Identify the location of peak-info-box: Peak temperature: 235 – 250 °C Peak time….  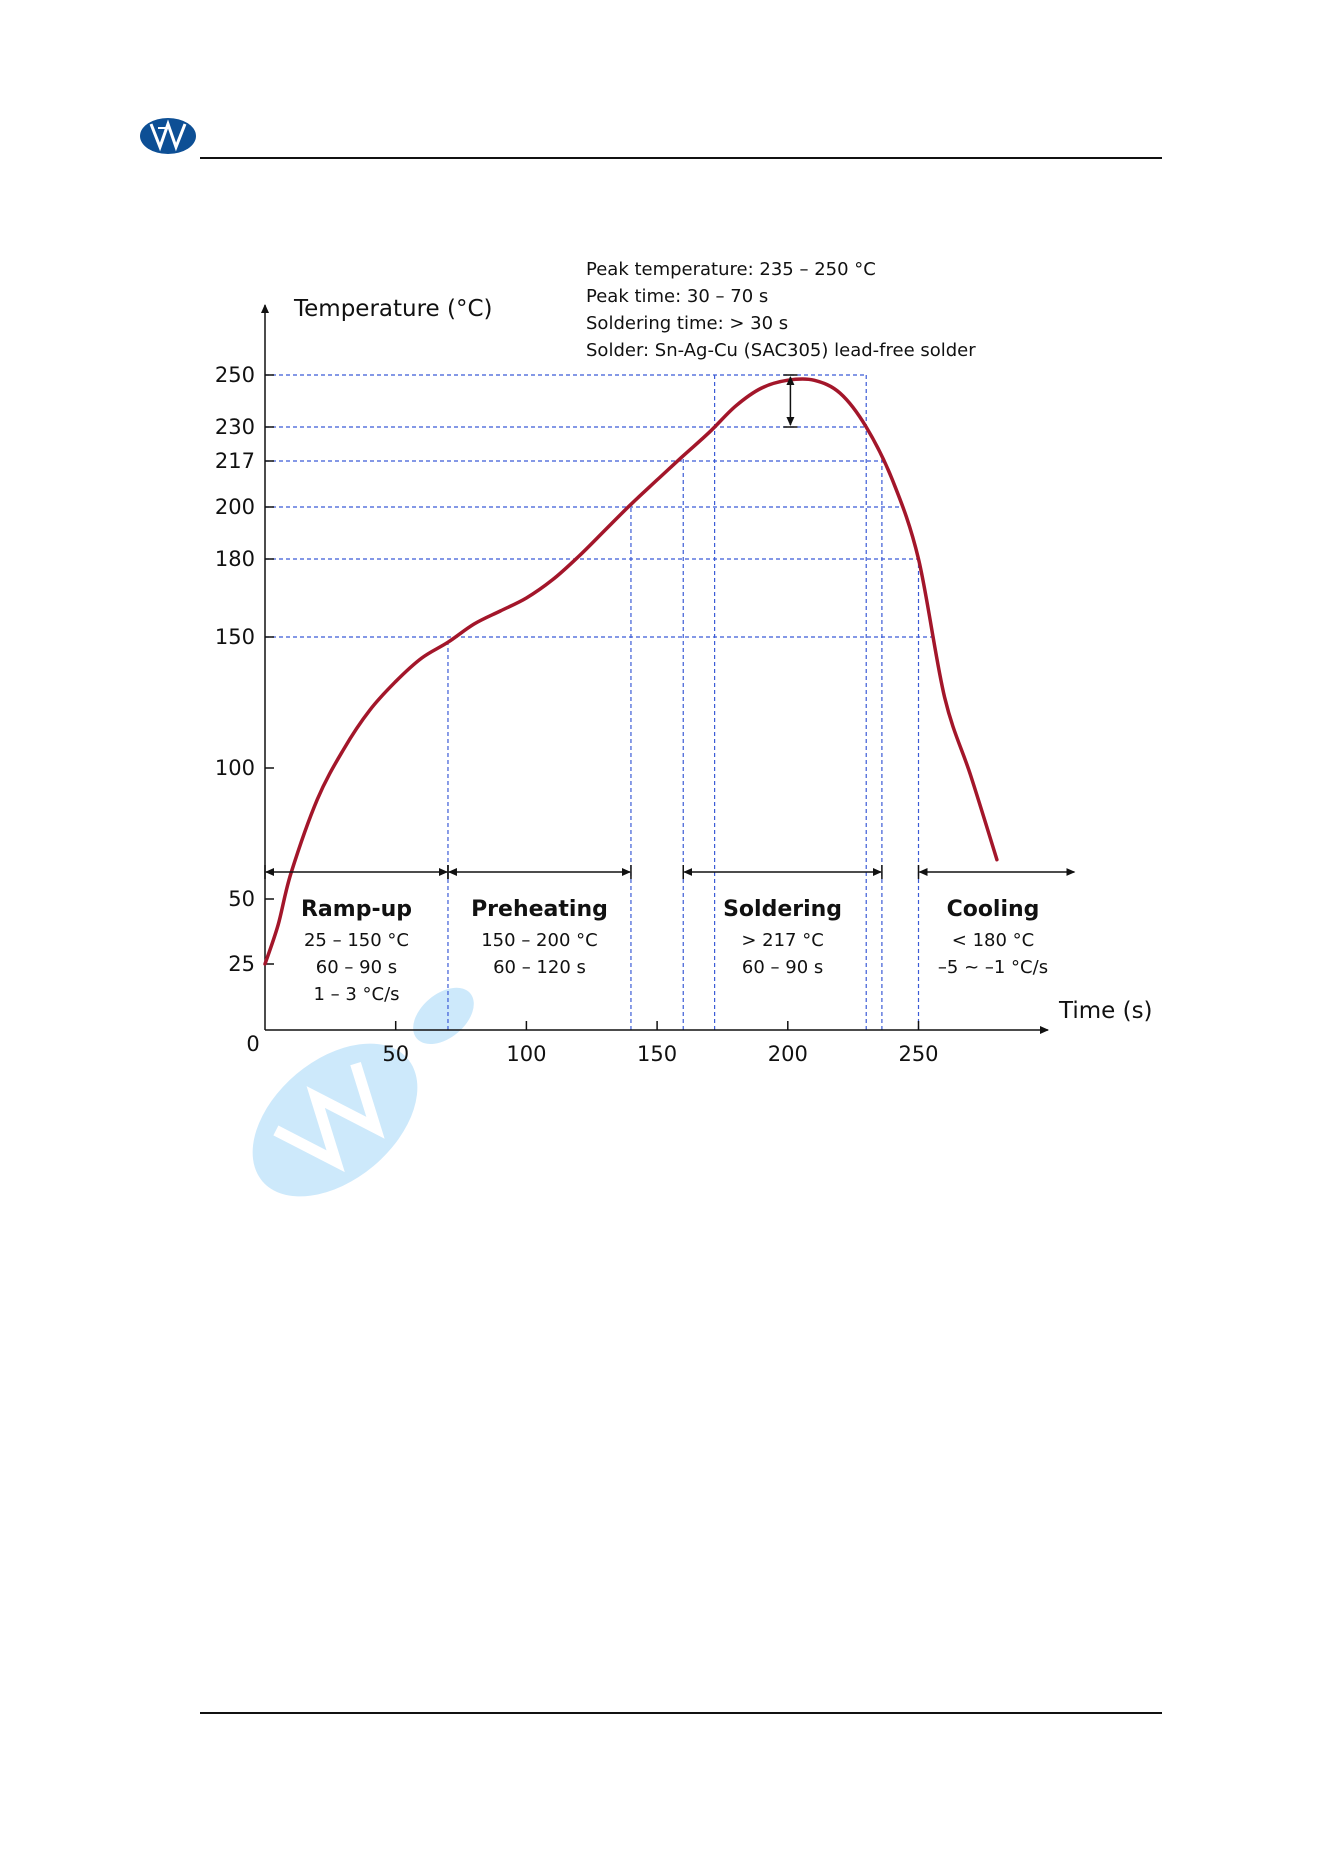
(781, 310).